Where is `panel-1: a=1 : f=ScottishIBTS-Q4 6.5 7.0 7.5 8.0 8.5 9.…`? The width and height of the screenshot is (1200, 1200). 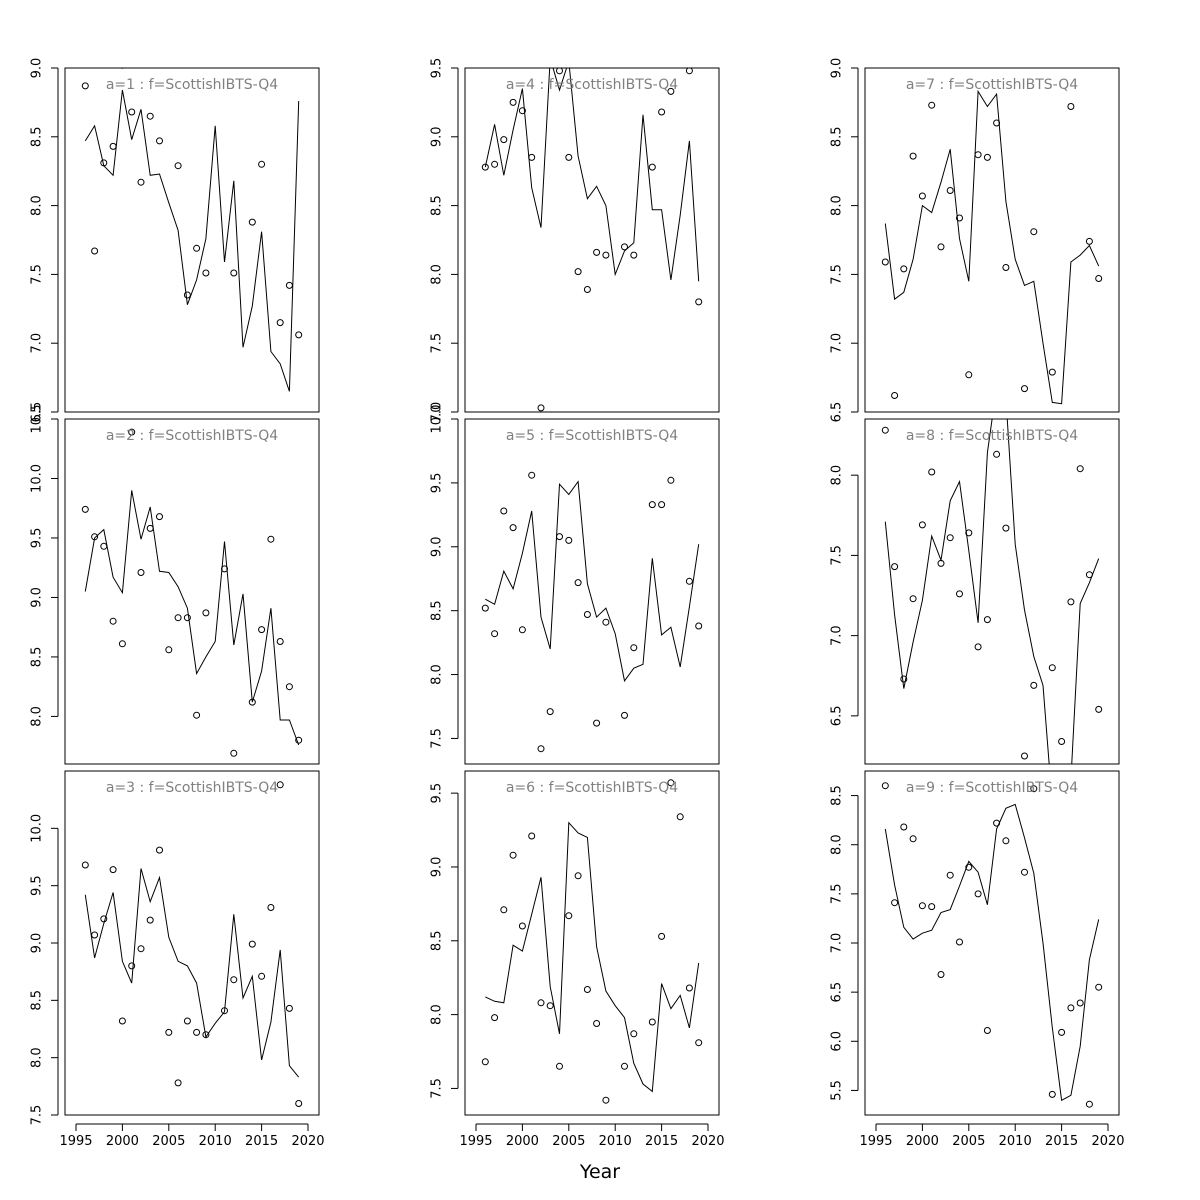 panel-1: a=1 : f=ScottishIBTS-Q4 6.5 7.0 7.5 8.0 8.5 9.… is located at coordinates (175, 240).